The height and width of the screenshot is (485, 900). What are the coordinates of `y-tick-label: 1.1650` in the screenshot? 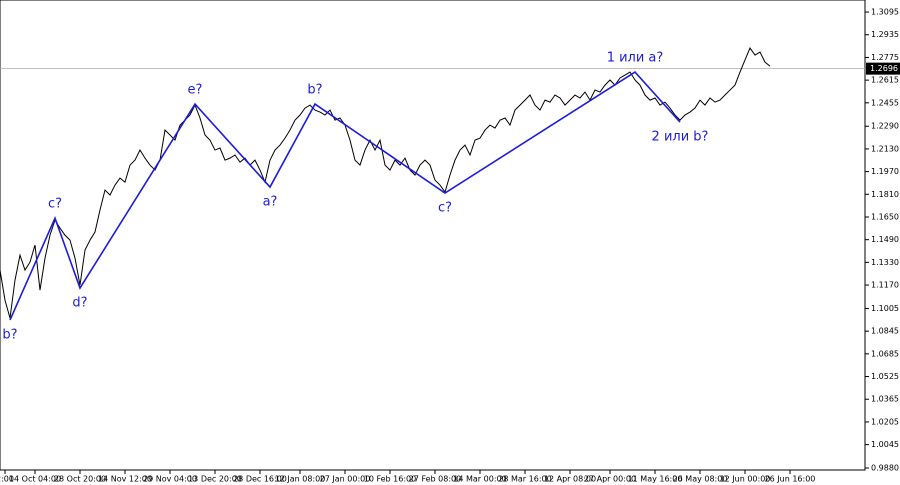 It's located at (885, 216).